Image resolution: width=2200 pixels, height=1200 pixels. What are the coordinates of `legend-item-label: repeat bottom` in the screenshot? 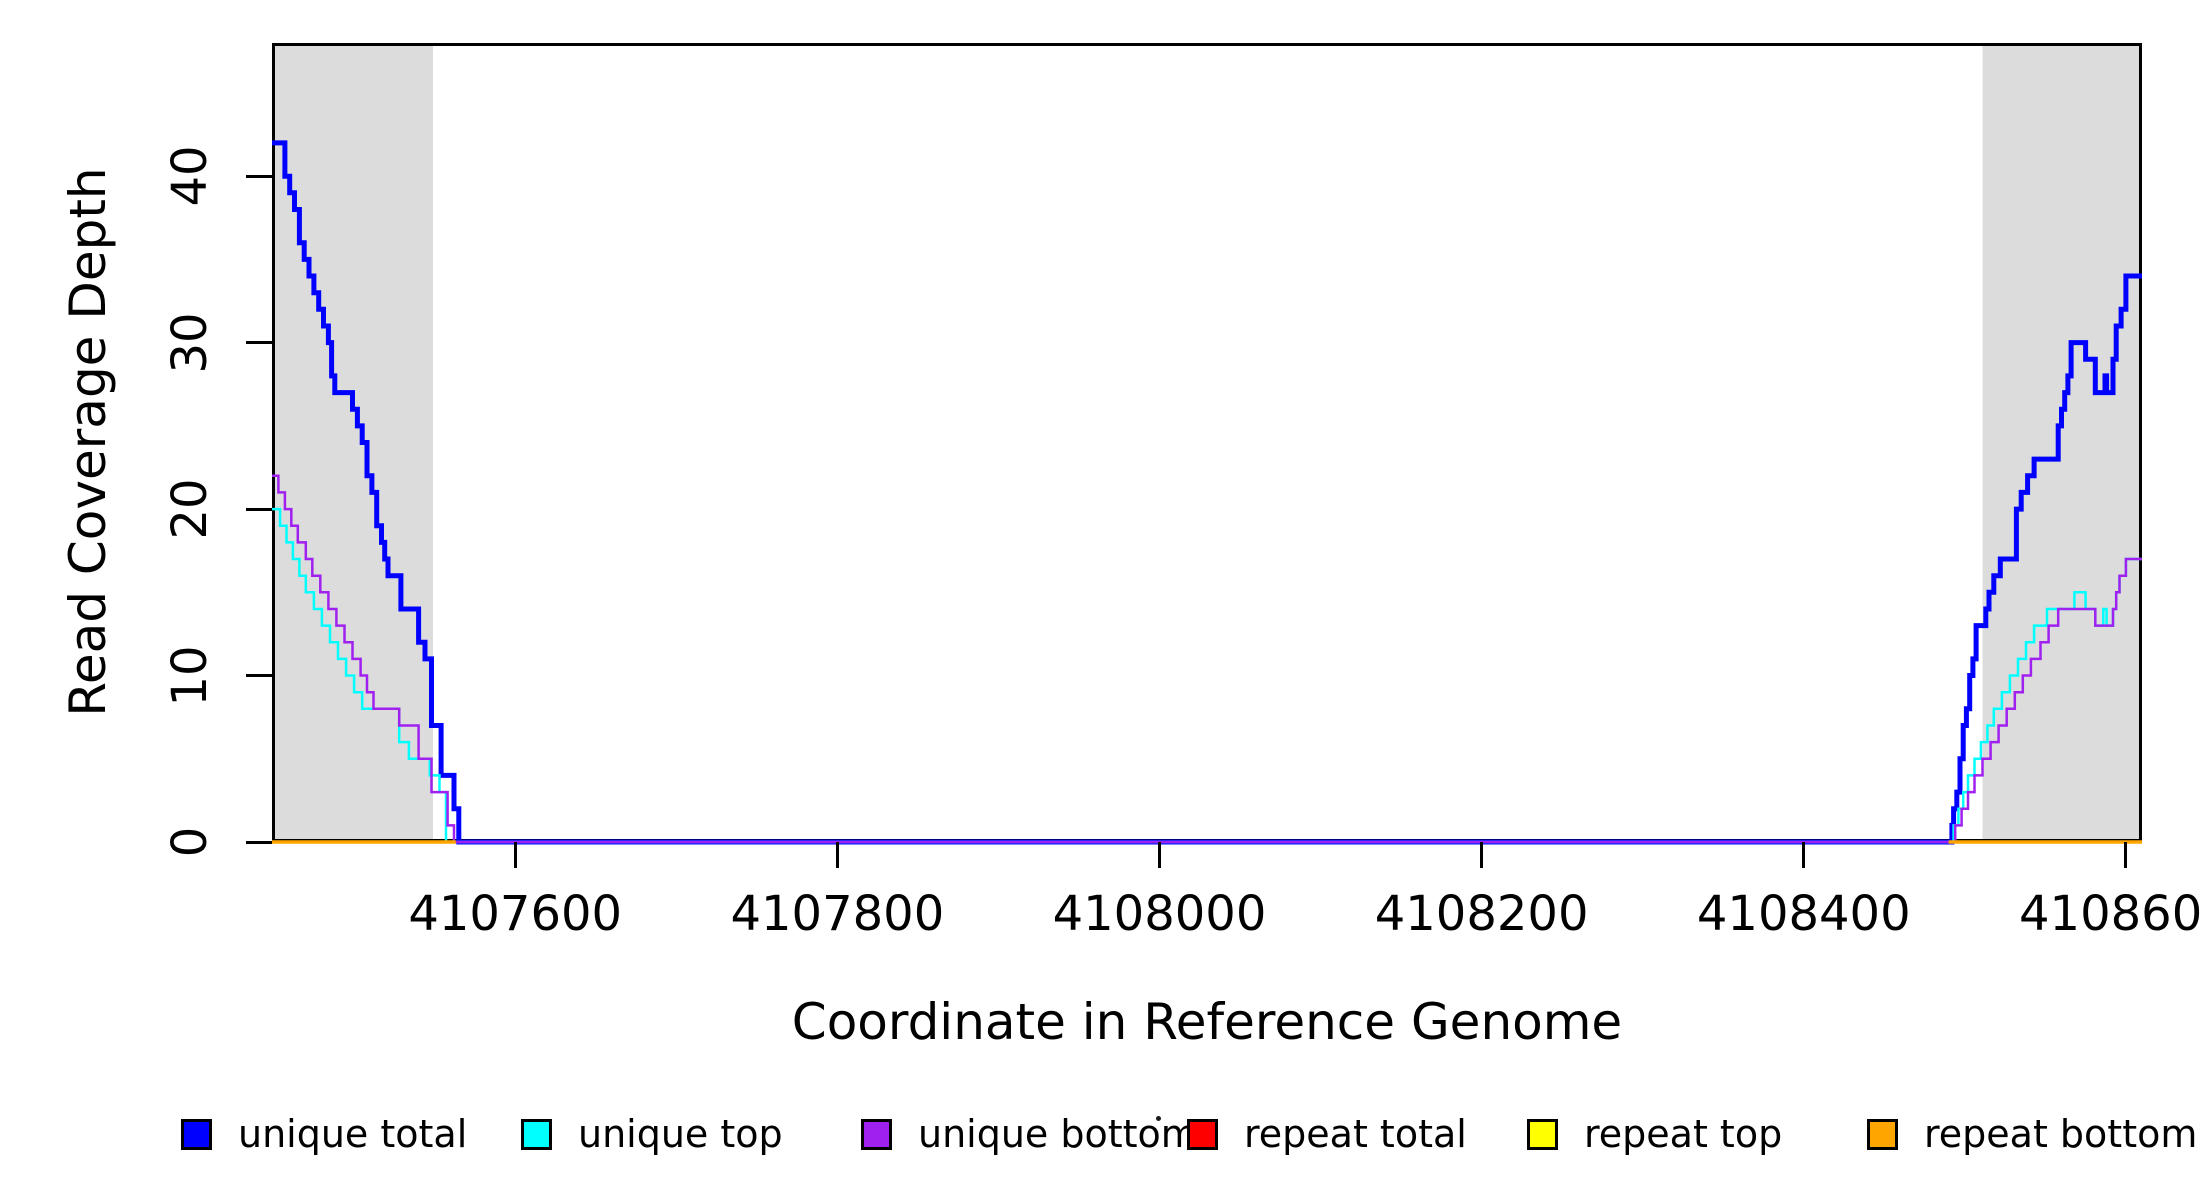 It's located at (2061, 1134).